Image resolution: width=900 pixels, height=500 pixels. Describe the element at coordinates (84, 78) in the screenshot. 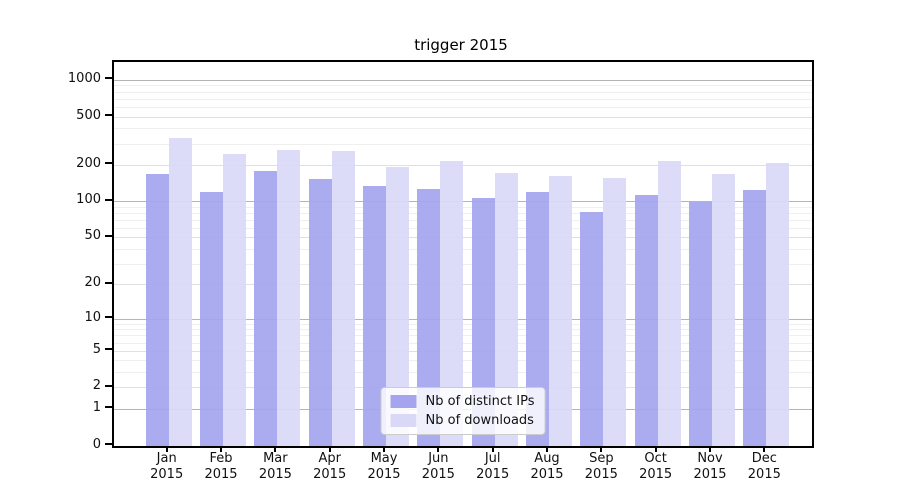

I see `y-tick-label-1000: 1000` at that location.